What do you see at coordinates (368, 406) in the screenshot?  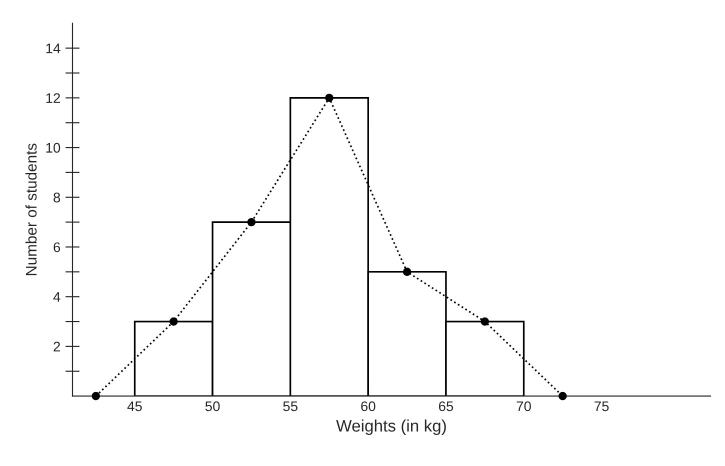 I see `x-tick-label: 60` at bounding box center [368, 406].